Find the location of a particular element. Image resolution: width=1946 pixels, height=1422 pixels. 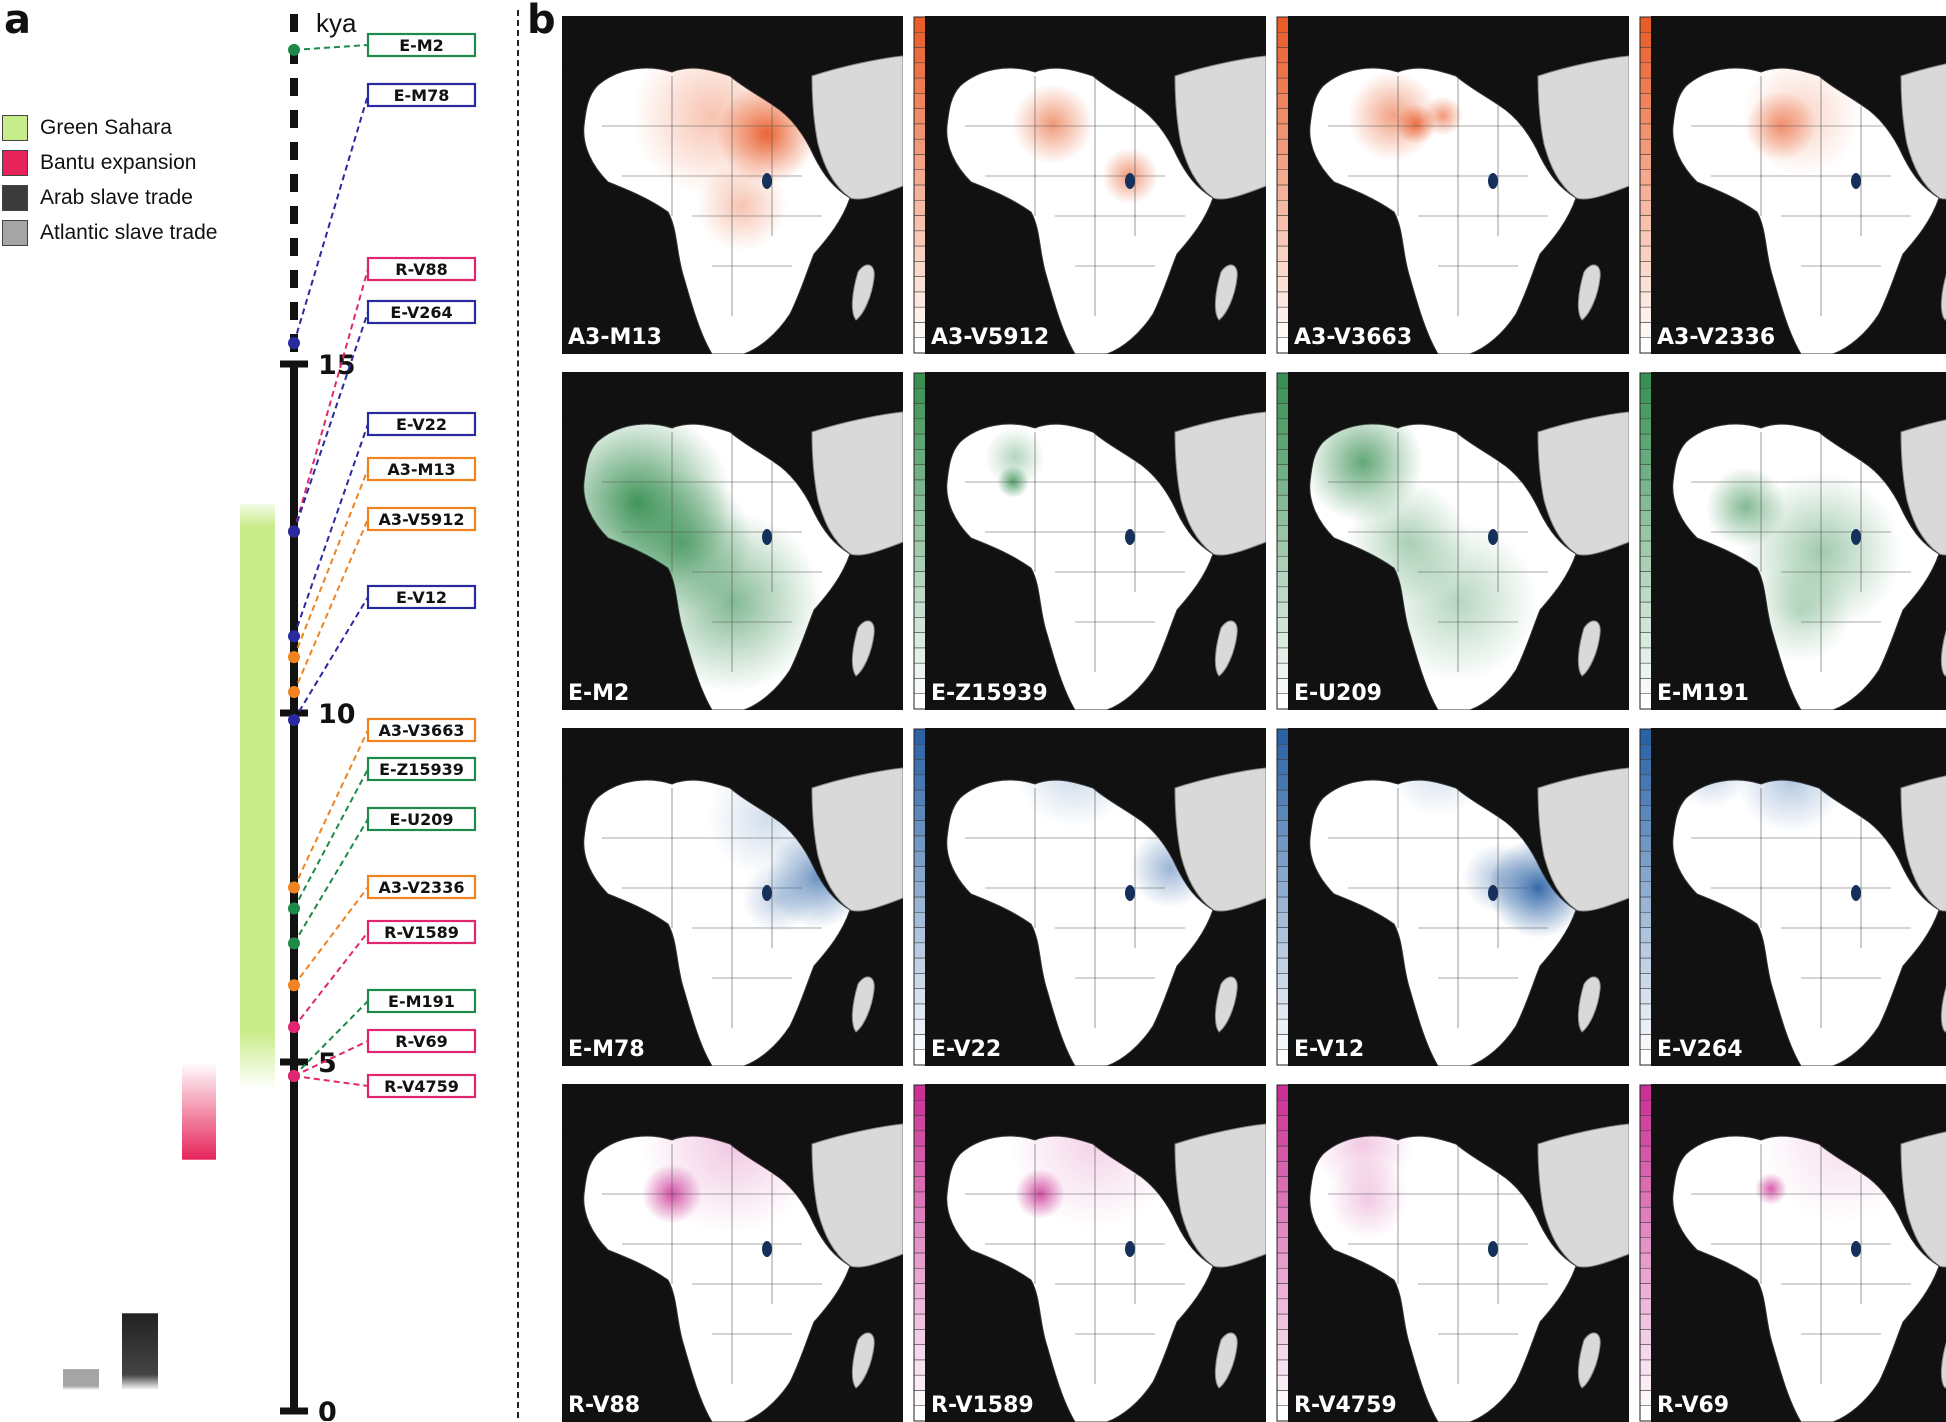

frequency-map: E-V264322824201612840 is located at coordinates (1798, 897).